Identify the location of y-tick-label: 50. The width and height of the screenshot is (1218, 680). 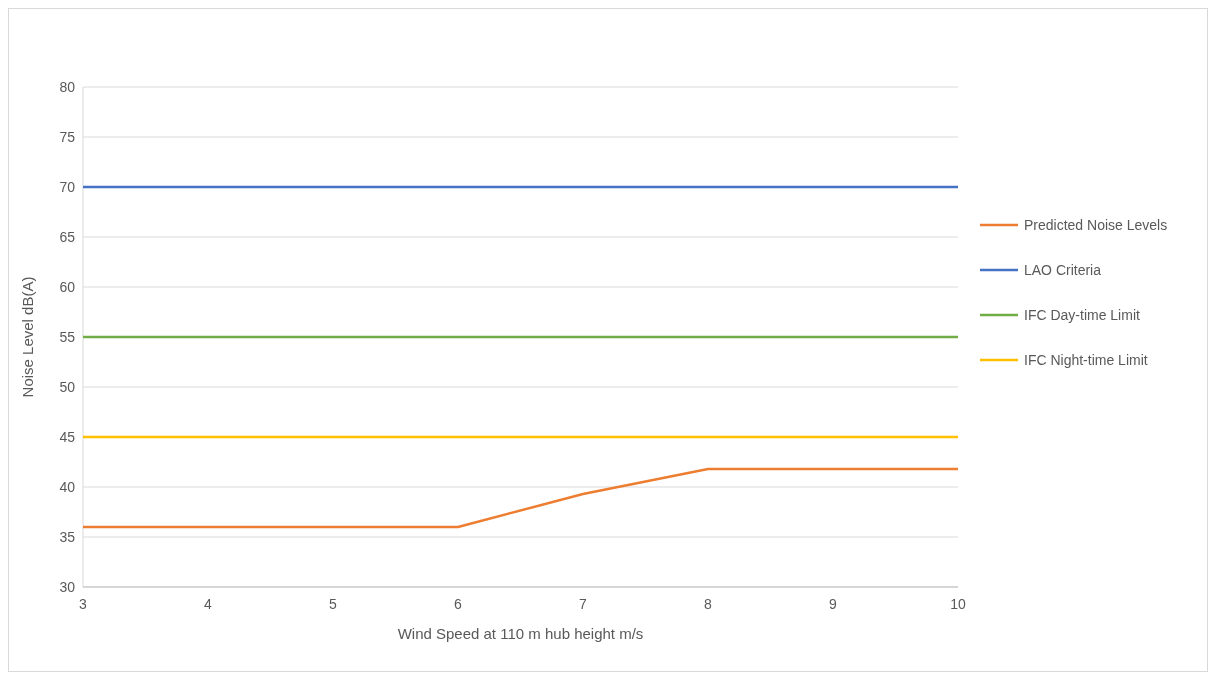
(67, 386).